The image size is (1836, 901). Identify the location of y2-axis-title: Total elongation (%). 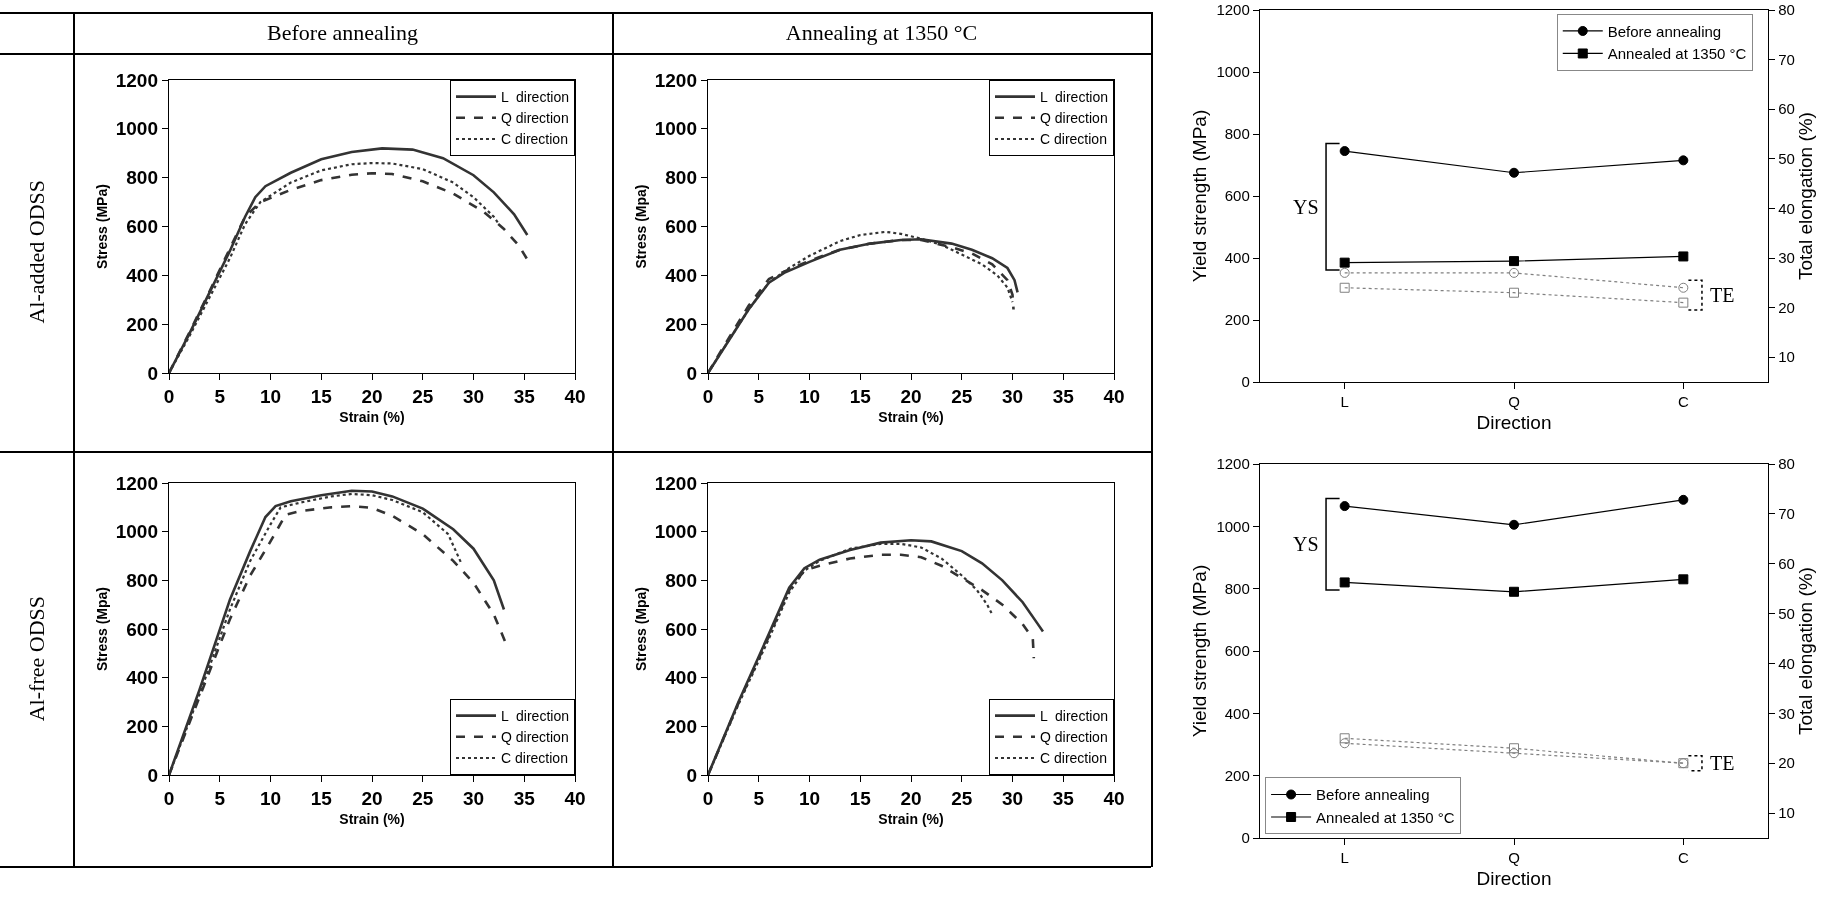
(1805, 196).